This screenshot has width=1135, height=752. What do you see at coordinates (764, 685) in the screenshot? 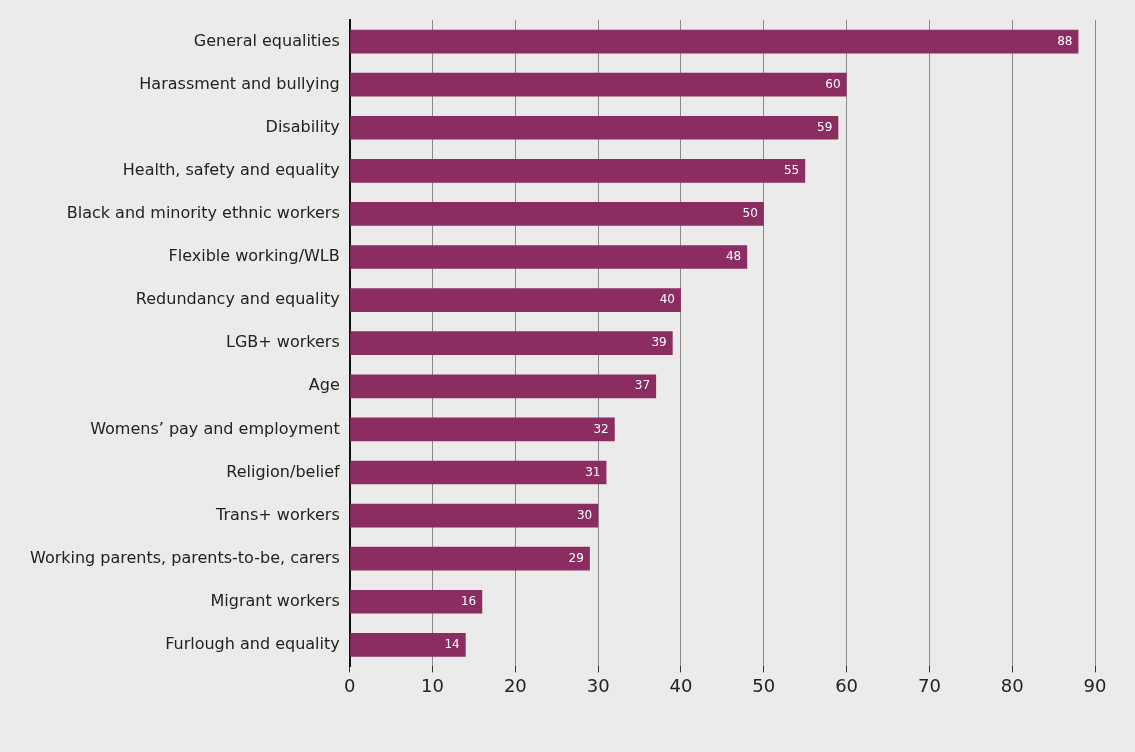
I see `x-tick-label: 50` at bounding box center [764, 685].